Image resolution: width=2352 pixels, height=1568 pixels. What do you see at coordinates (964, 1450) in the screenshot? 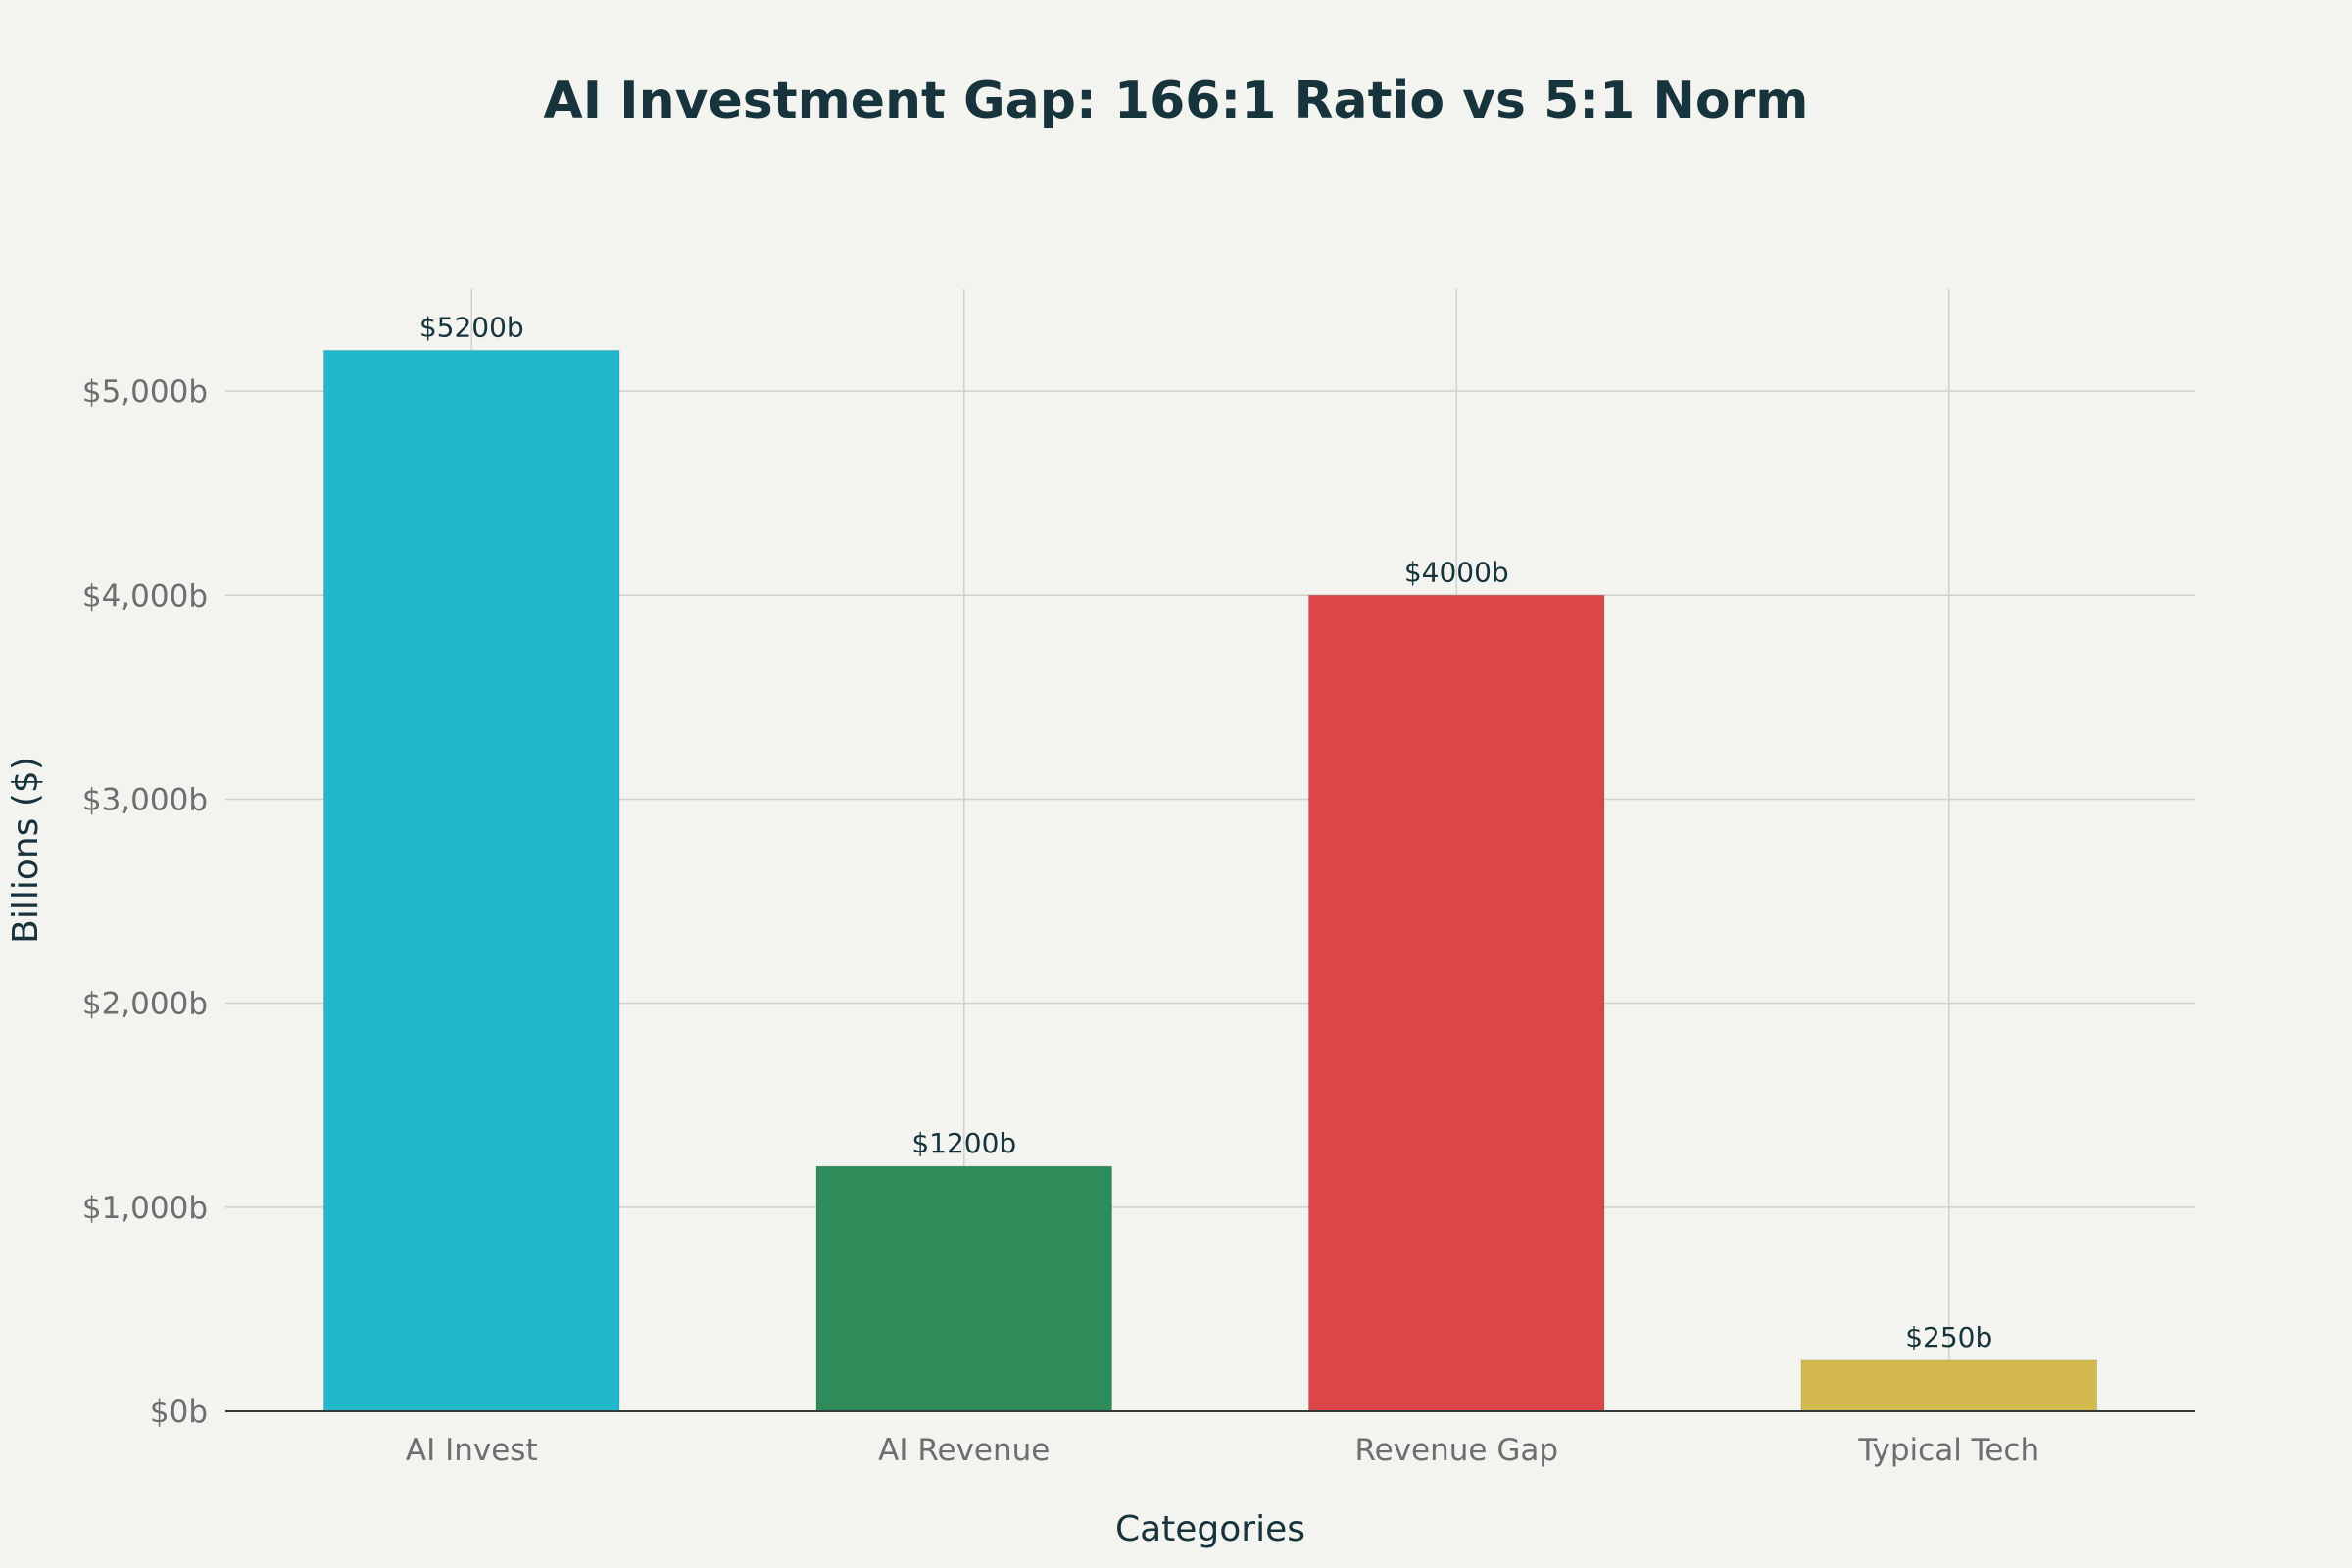
I see `x-tick-label: AI Revenue` at bounding box center [964, 1450].